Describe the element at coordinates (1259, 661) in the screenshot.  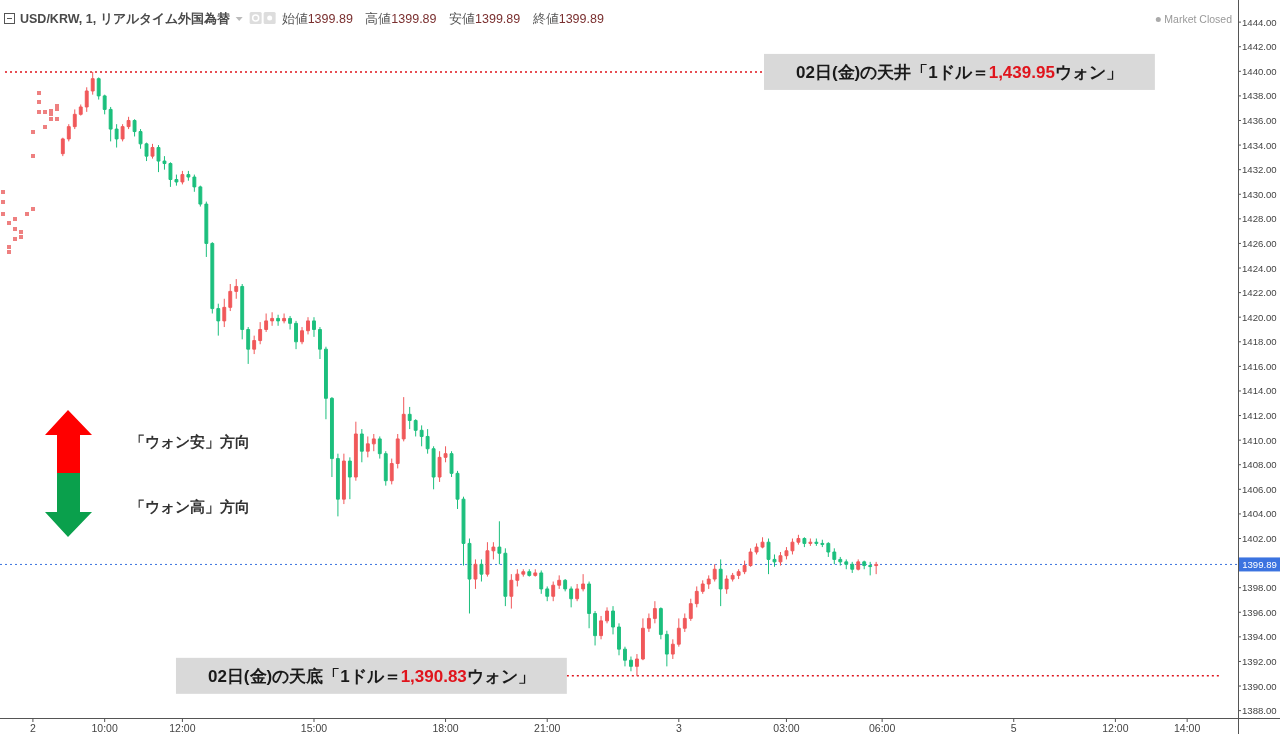
I see `y-tick-label: 1392.00` at that location.